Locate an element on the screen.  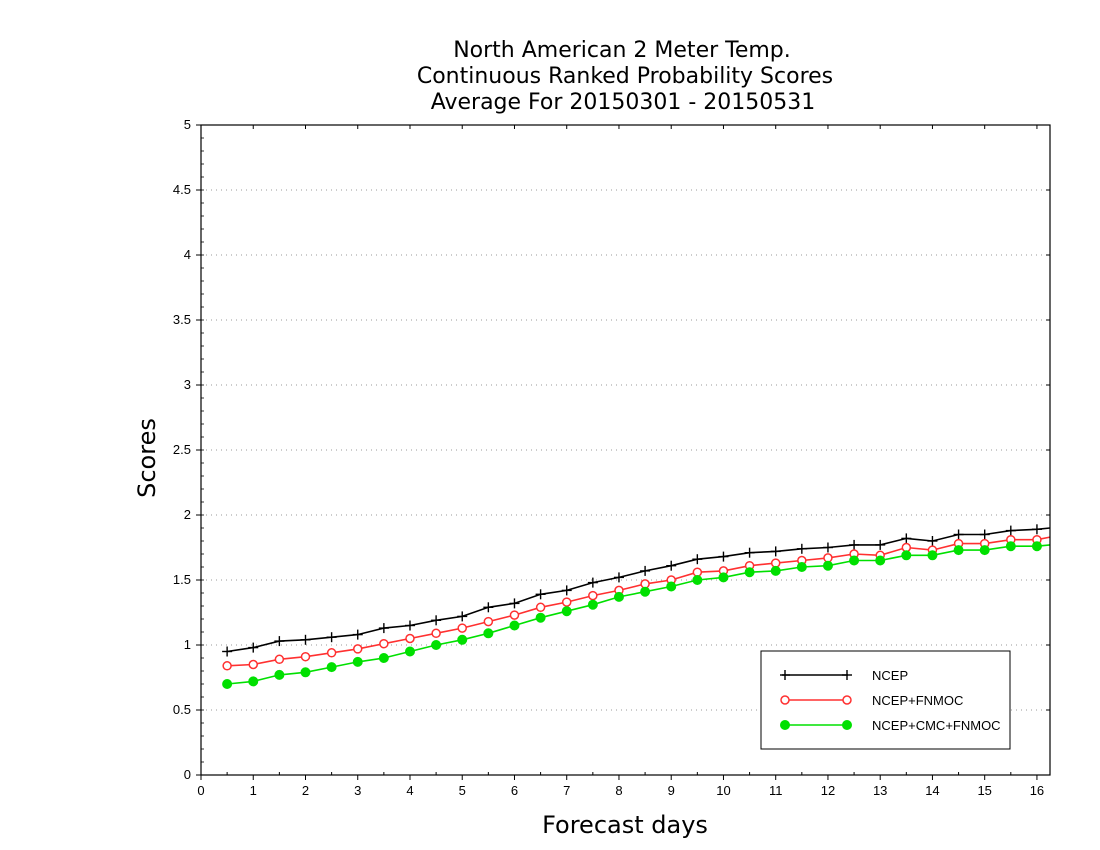
legend-label: NCEP is located at coordinates (890, 675).